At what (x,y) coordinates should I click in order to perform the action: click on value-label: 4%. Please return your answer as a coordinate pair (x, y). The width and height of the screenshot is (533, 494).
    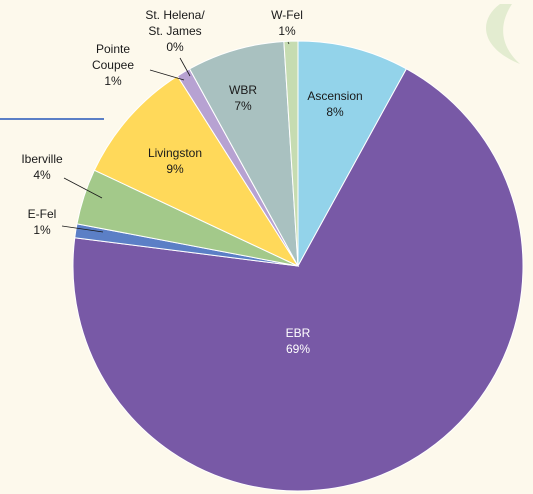
    Looking at the image, I should click on (42, 175).